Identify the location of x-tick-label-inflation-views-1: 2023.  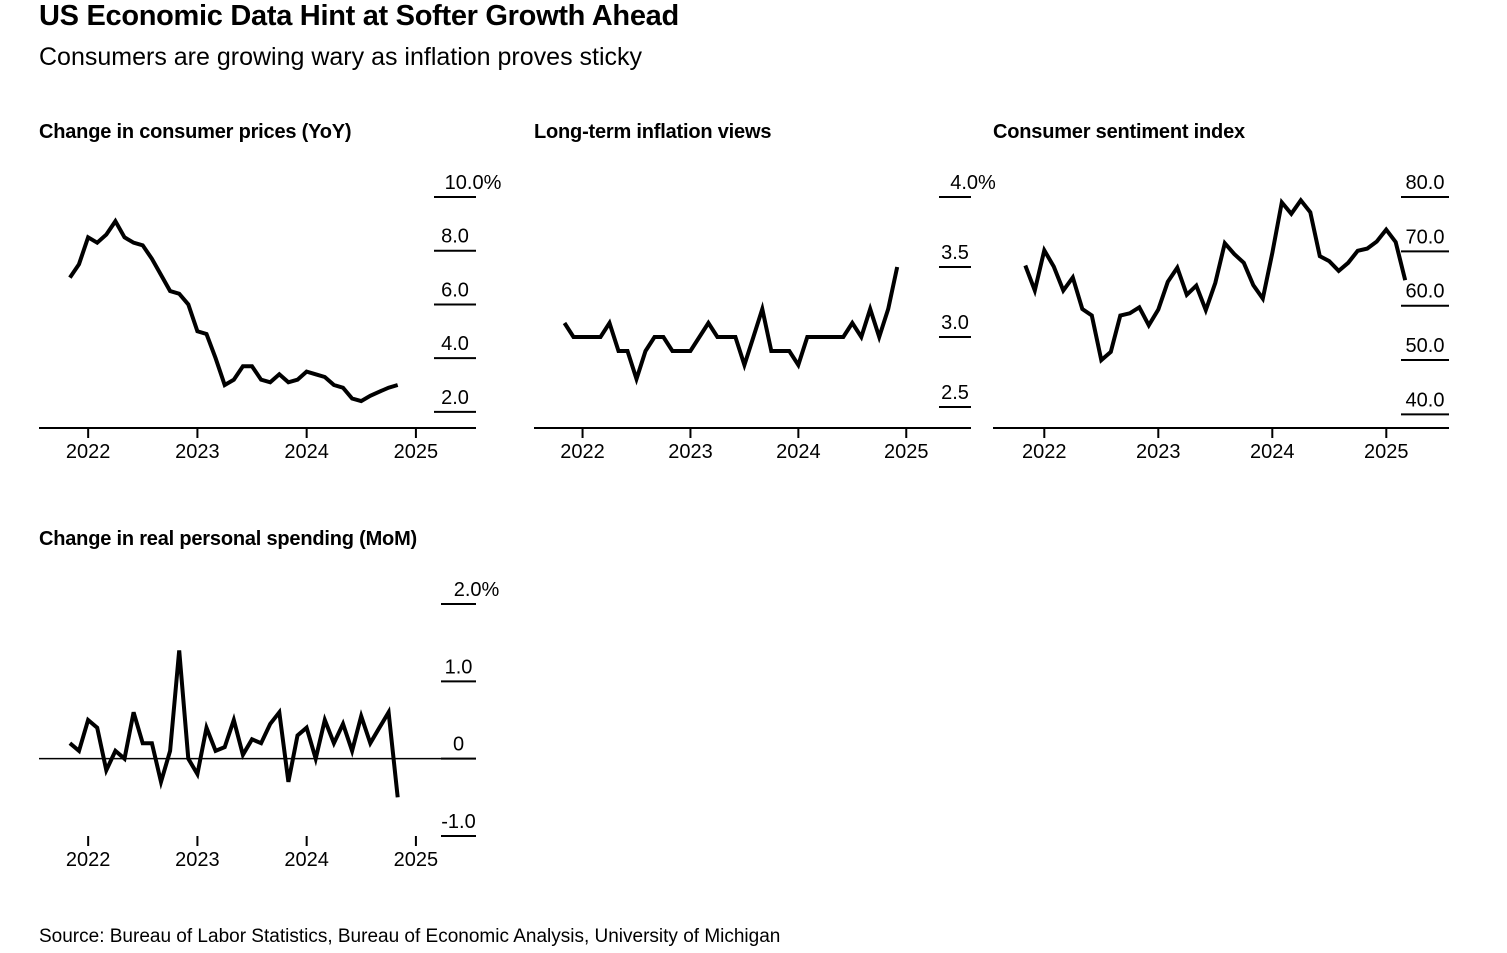
(690, 452).